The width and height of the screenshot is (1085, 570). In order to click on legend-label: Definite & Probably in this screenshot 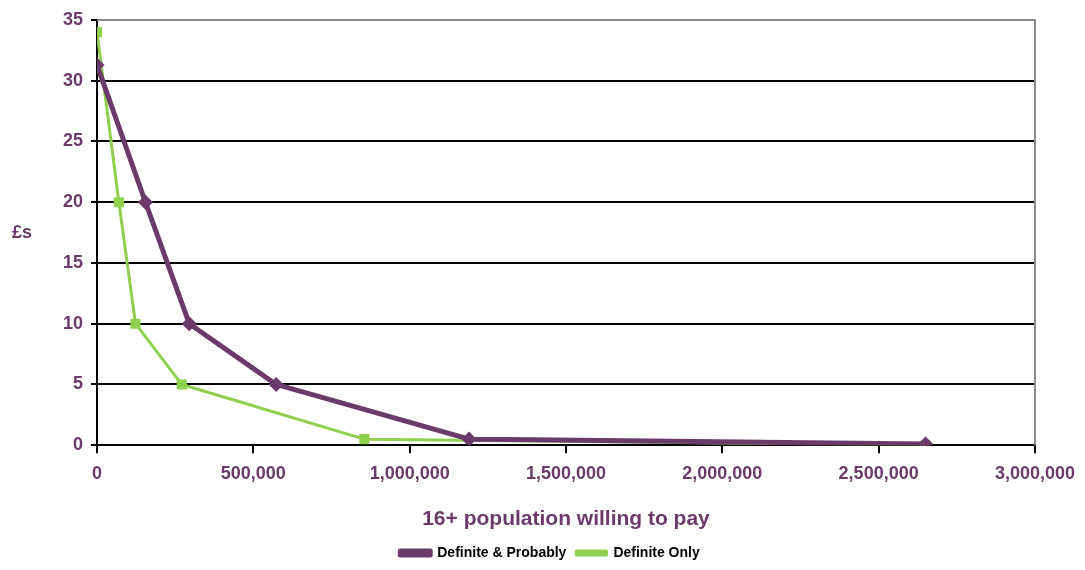, I will do `click(502, 551)`.